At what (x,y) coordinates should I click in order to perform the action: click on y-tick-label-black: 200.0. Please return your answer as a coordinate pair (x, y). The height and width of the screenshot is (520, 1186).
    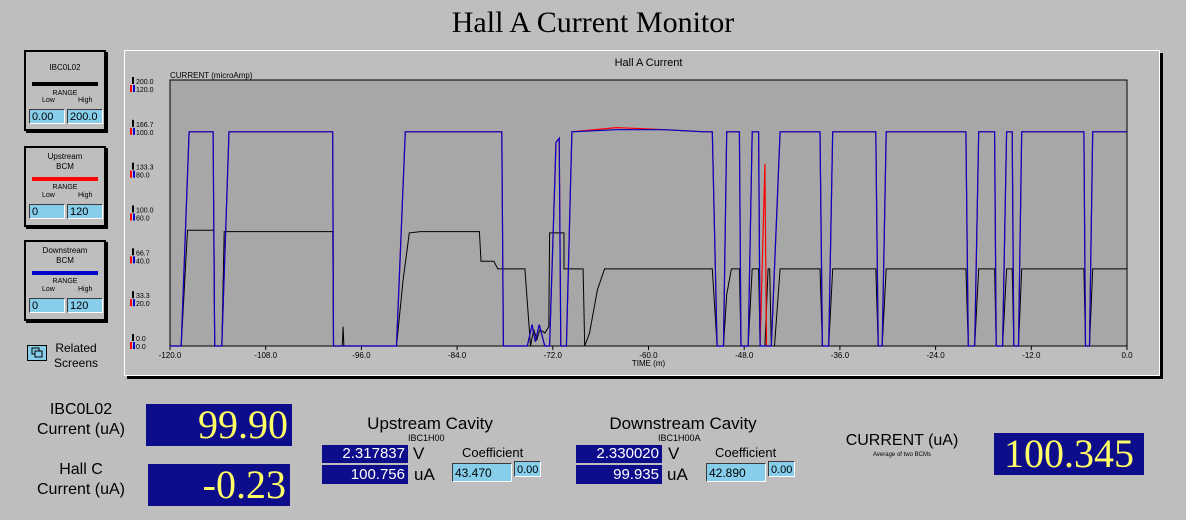
    Looking at the image, I should click on (145, 82).